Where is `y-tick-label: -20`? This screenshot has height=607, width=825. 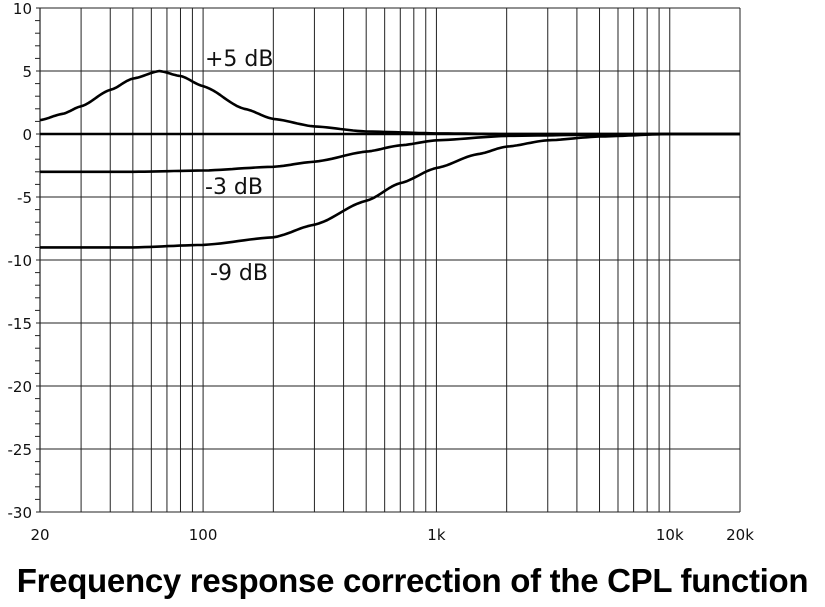 y-tick-label: -20 is located at coordinates (20, 387).